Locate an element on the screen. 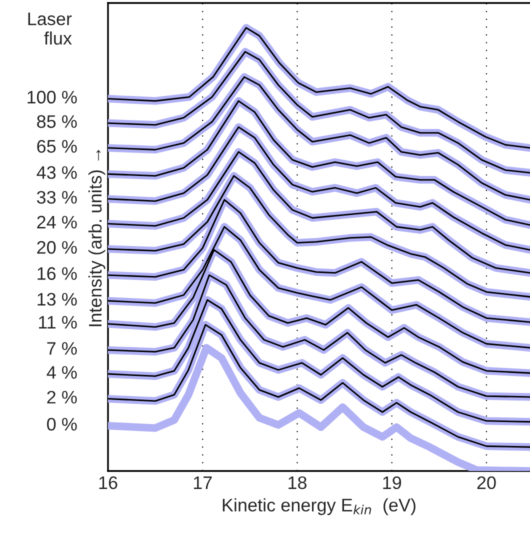 The height and width of the screenshot is (547, 530). series-label: 7 % is located at coordinates (62, 348).